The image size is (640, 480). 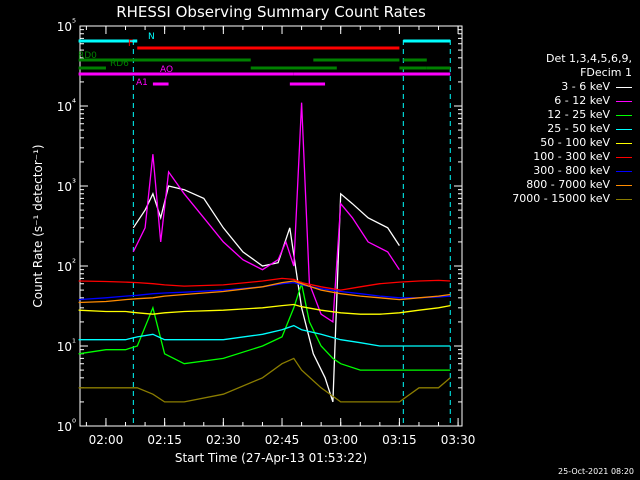 I want to click on flag-label-RD6: RD6, so click(x=119, y=64).